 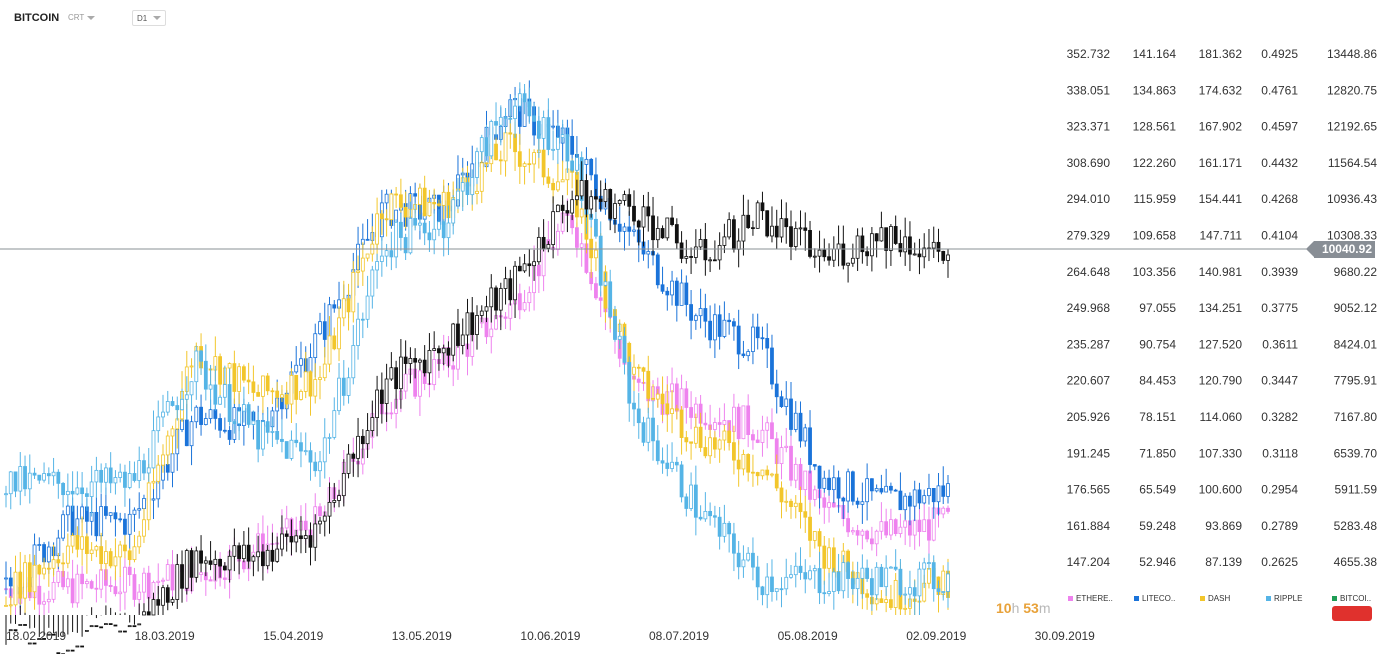 What do you see at coordinates (1221, 199) in the screenshot?
I see `price-tick-label: 154.441` at bounding box center [1221, 199].